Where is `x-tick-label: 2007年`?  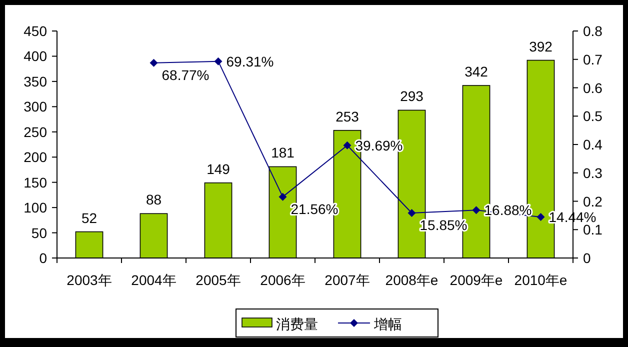 x-tick-label: 2007年 is located at coordinates (347, 280).